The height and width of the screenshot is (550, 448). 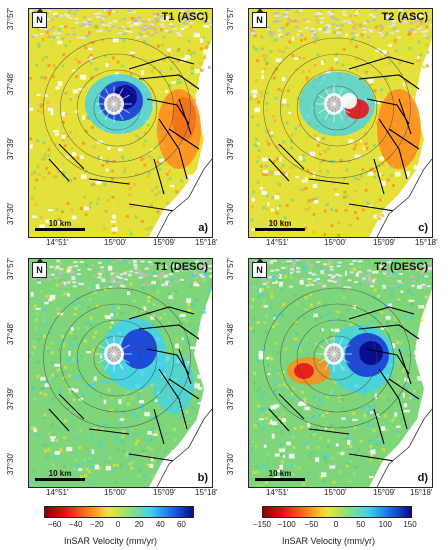 What do you see at coordinates (404, 198) in the screenshot?
I see `sea-area` at bounding box center [404, 198].